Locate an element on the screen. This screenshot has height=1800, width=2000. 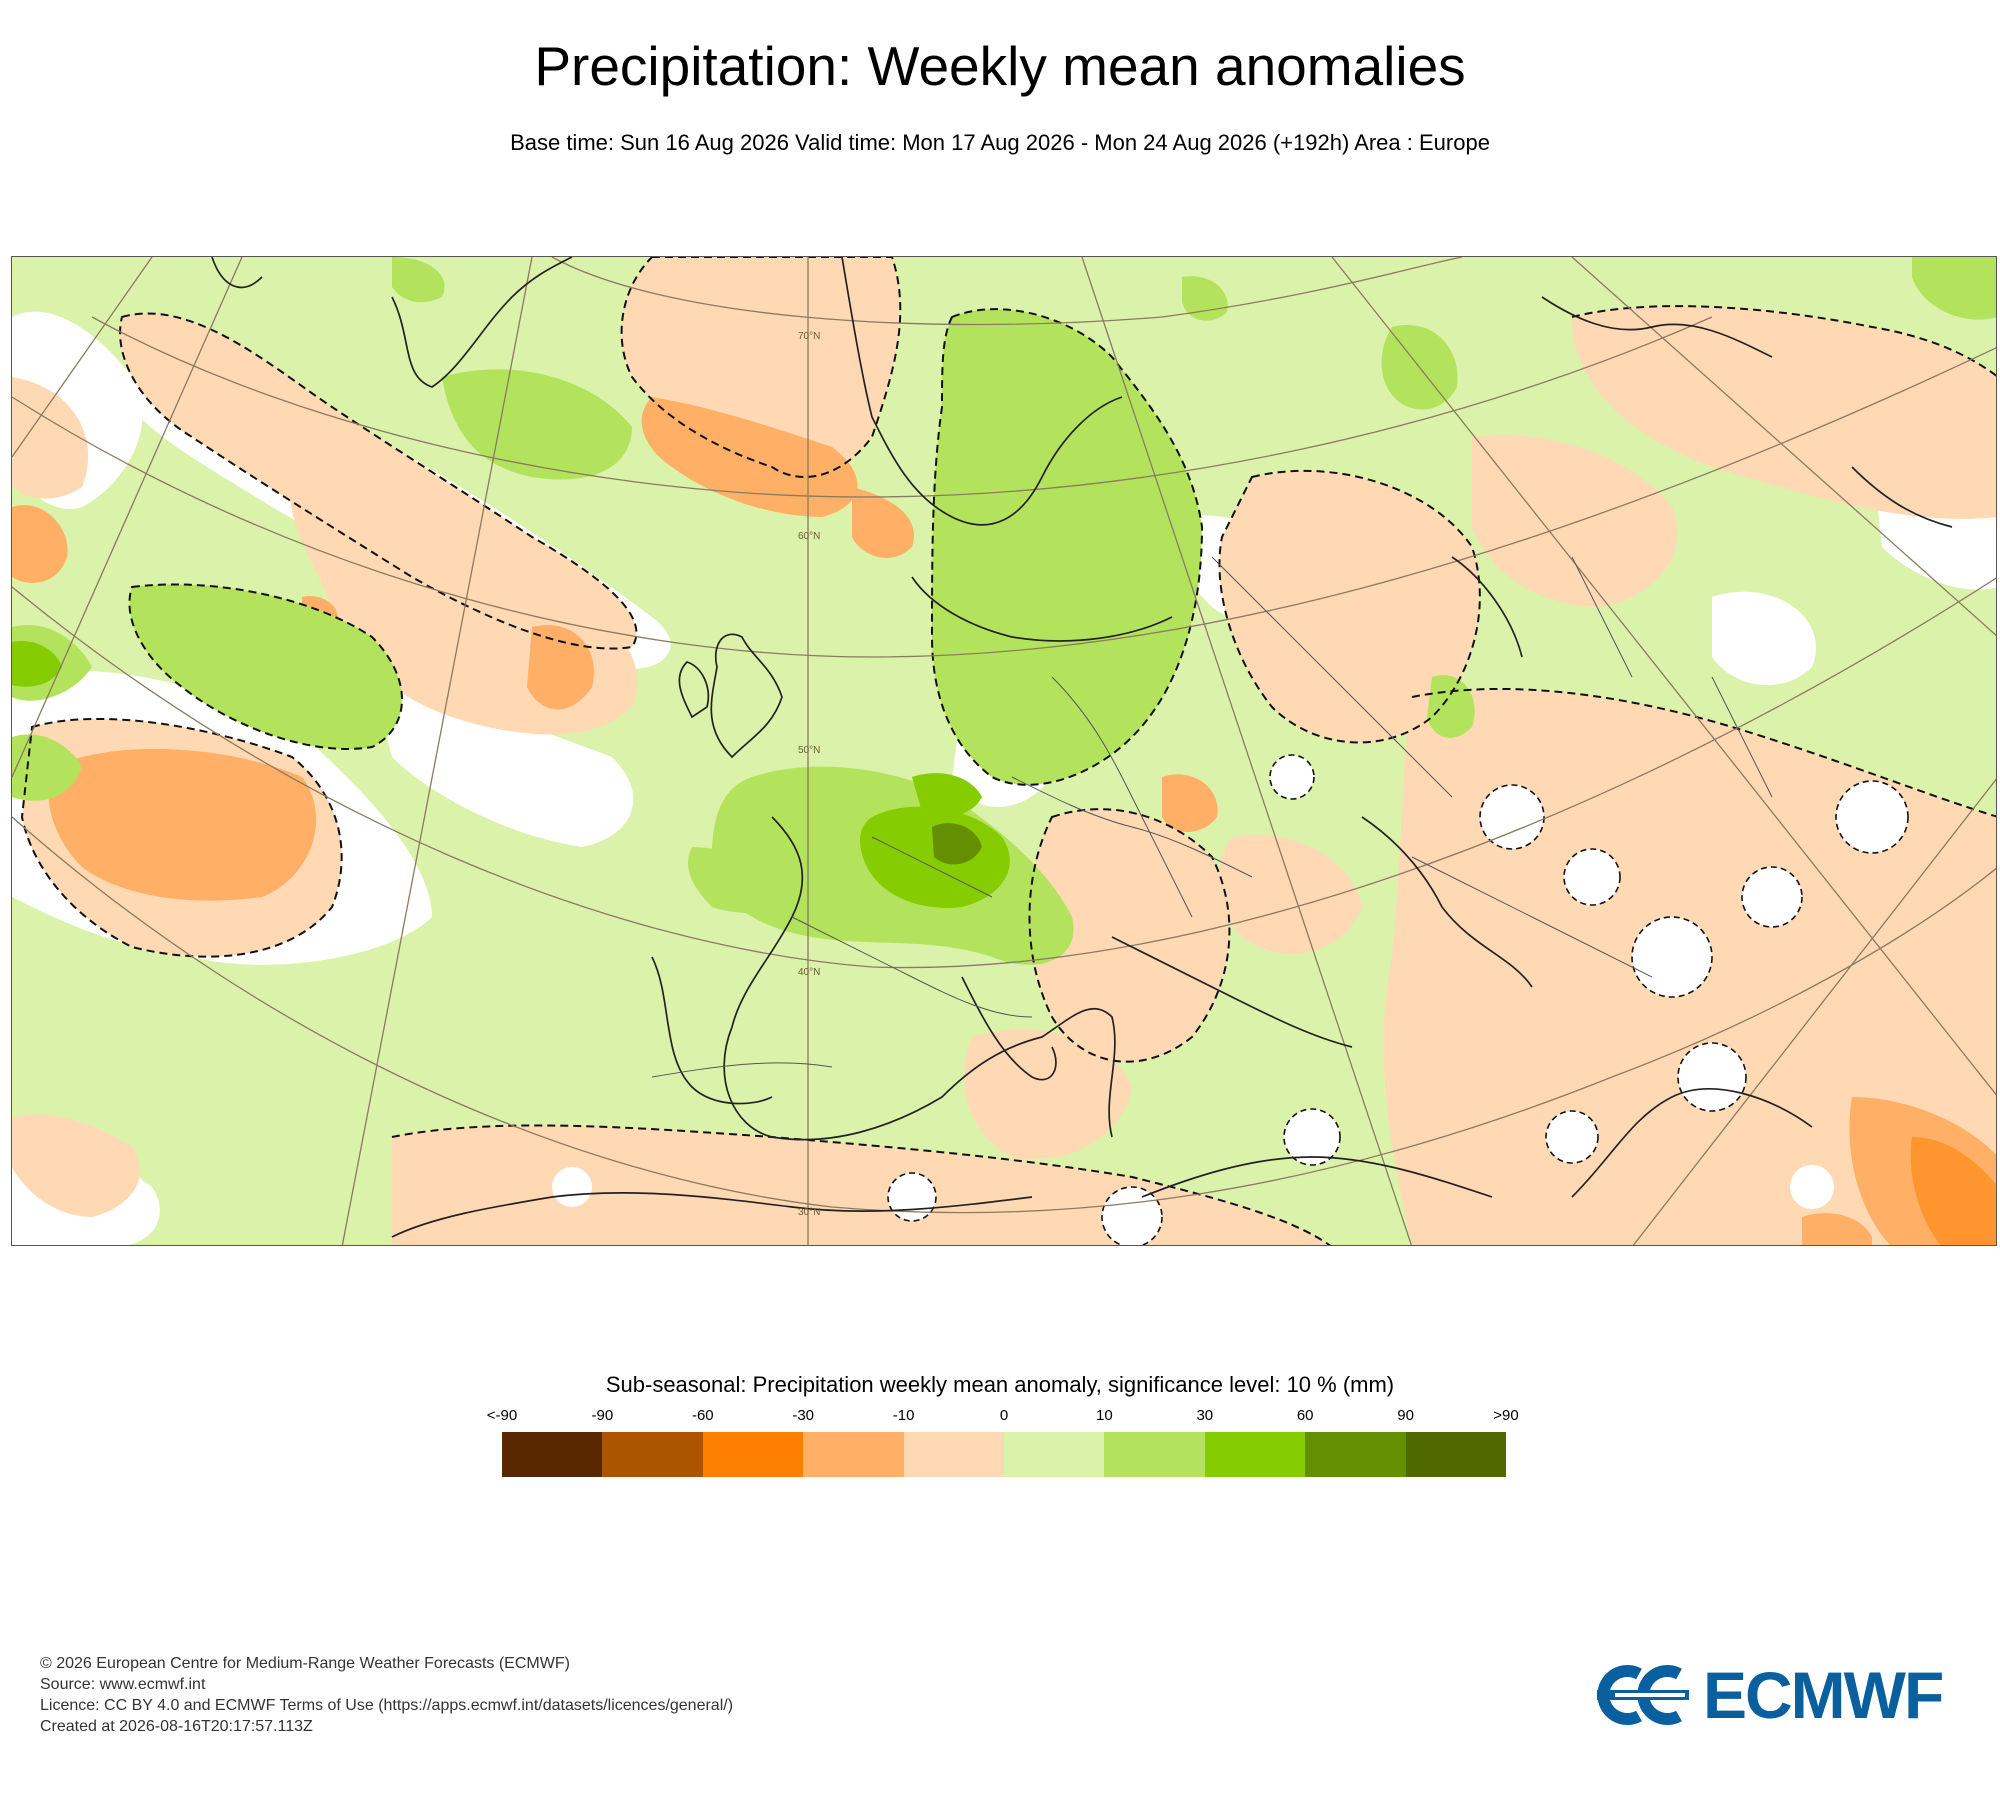
lat-label-60: 60°N is located at coordinates (809, 536).